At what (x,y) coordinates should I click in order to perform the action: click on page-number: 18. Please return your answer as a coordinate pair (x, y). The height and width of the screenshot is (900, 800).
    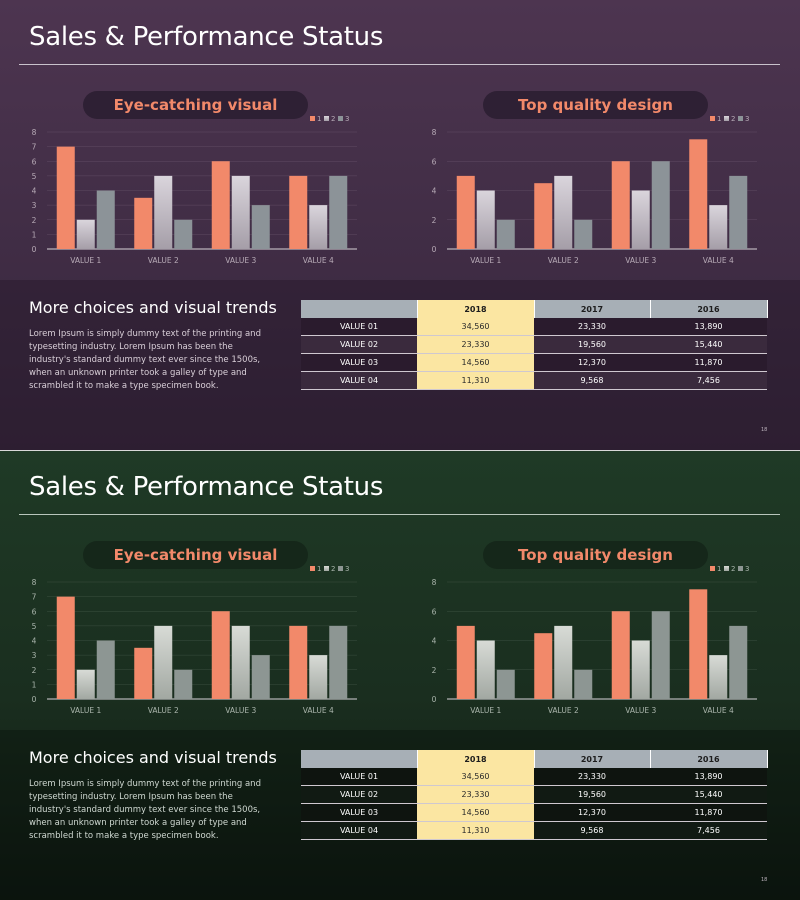
    Looking at the image, I should click on (764, 430).